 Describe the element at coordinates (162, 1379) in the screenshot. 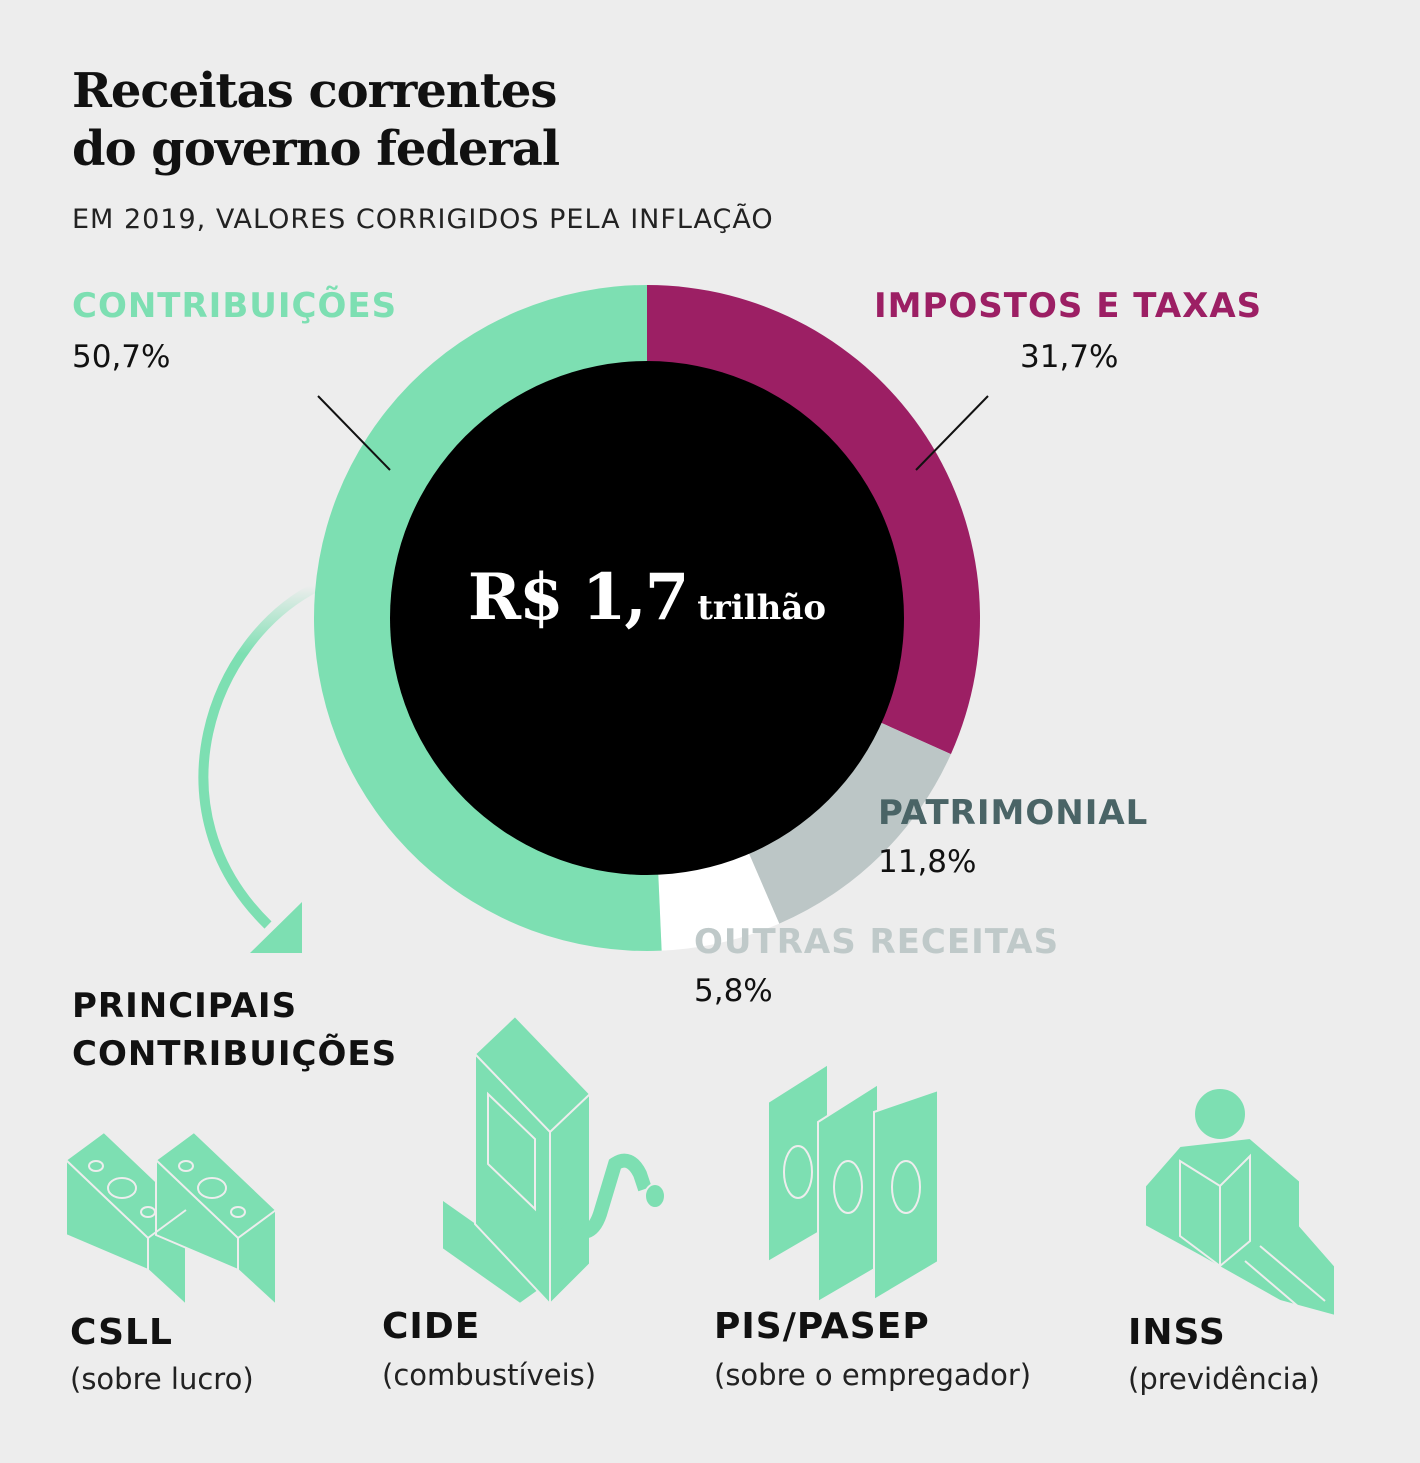

I see `item-desc-csll: (sobre lucro)` at that location.